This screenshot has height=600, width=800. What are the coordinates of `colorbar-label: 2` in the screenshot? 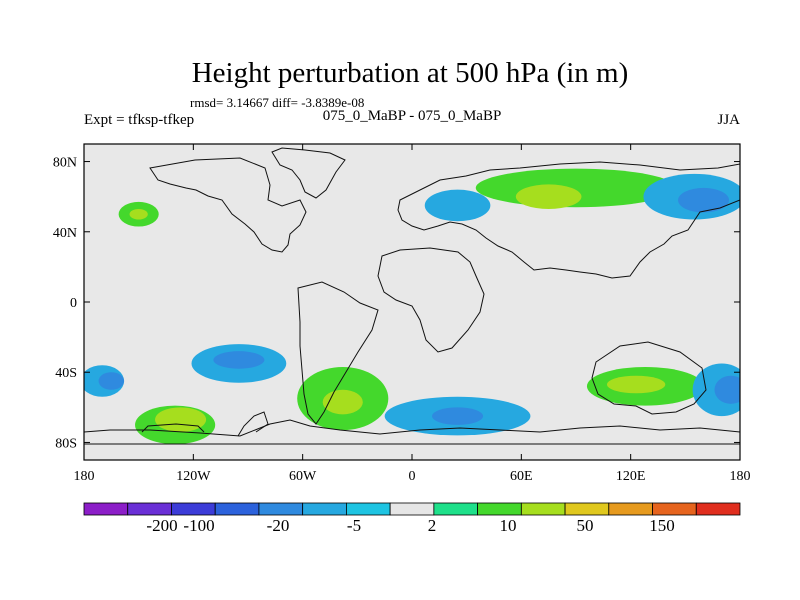 It's located at (432, 525).